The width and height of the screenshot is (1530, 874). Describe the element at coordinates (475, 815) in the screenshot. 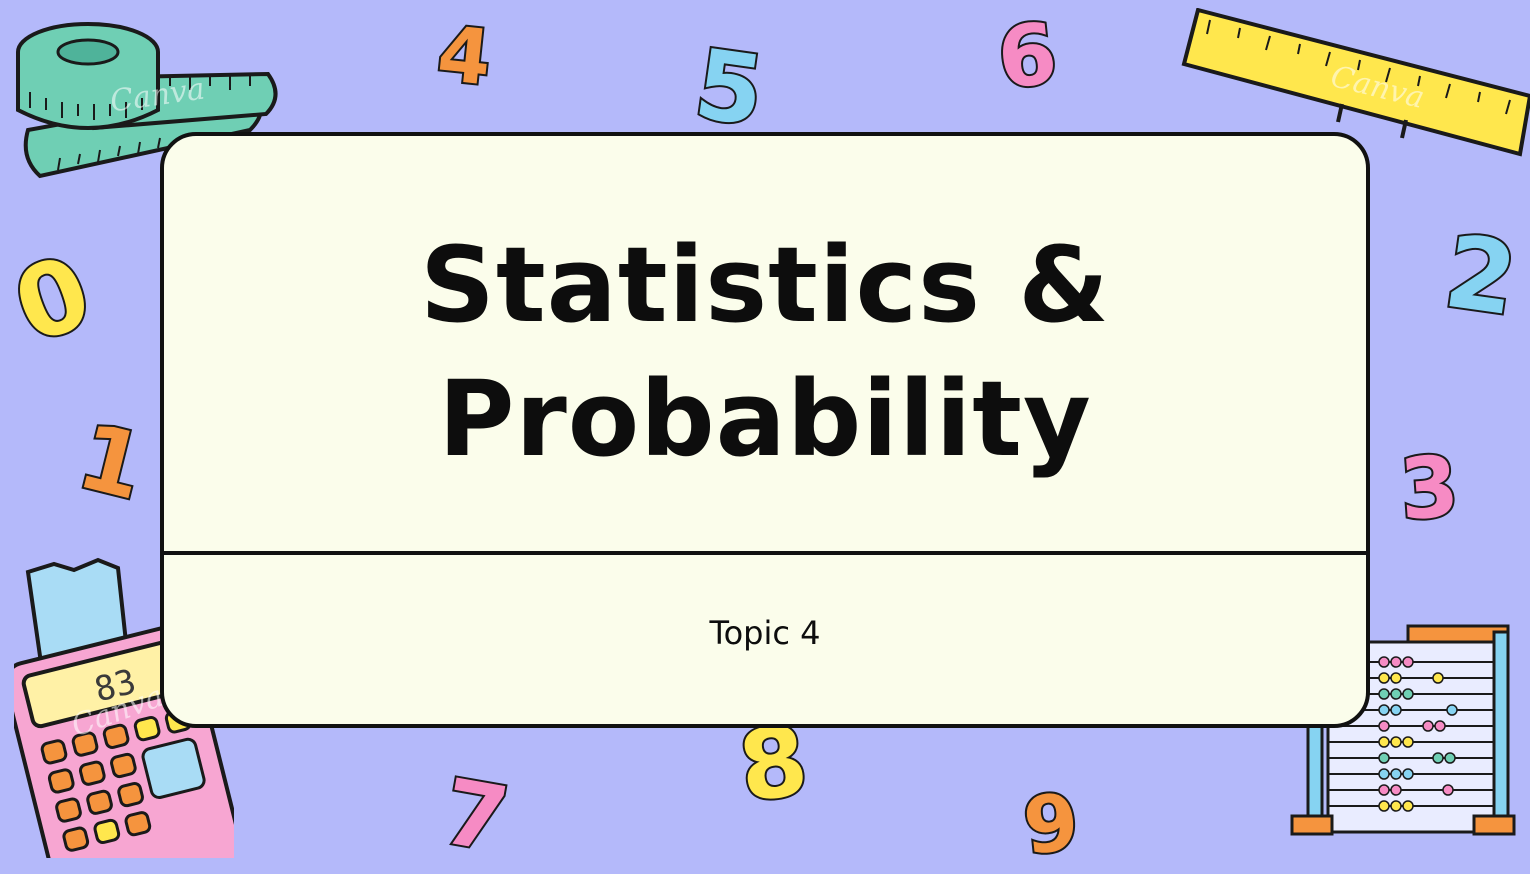

I see `digit-7: 7` at that location.